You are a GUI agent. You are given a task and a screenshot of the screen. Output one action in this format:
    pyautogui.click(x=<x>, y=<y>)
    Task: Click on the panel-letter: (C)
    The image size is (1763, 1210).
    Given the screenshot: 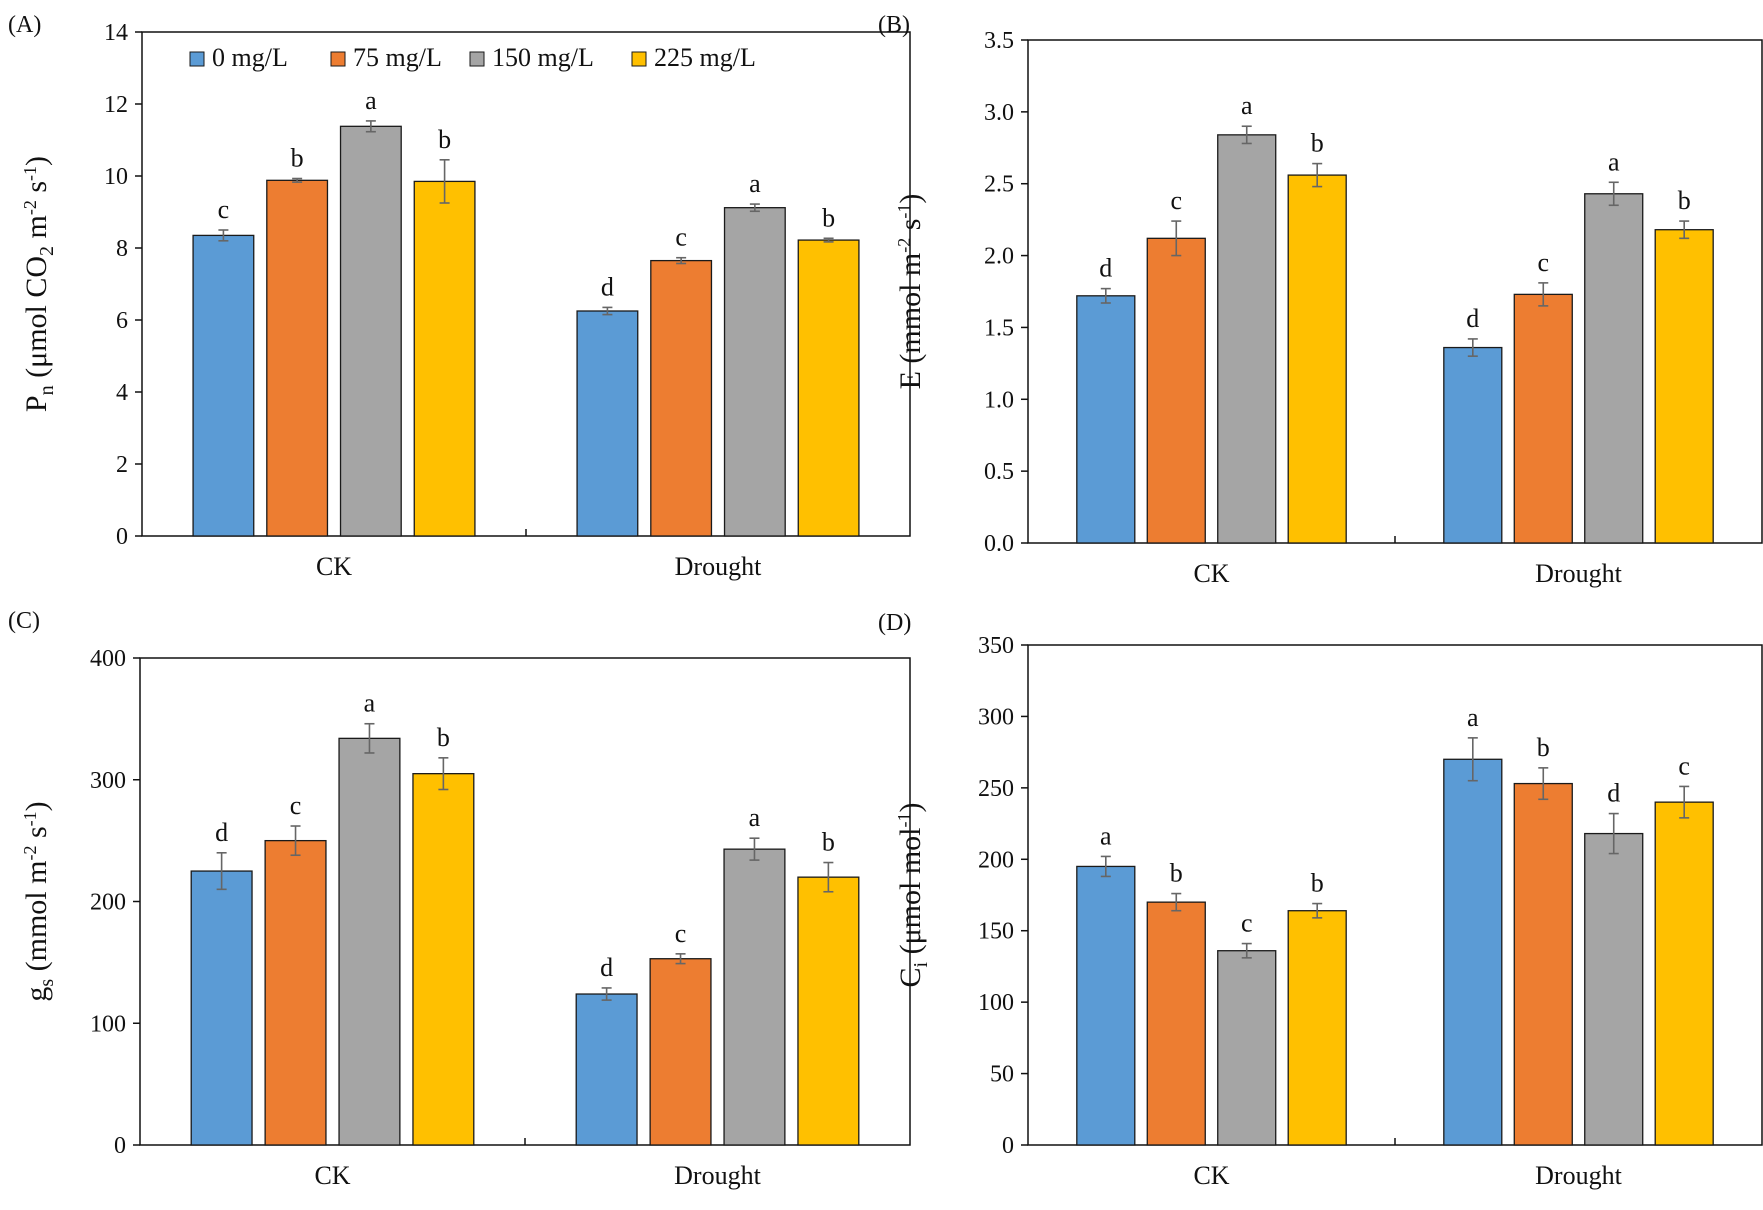 What is the action you would take?
    pyautogui.click(x=24, y=621)
    